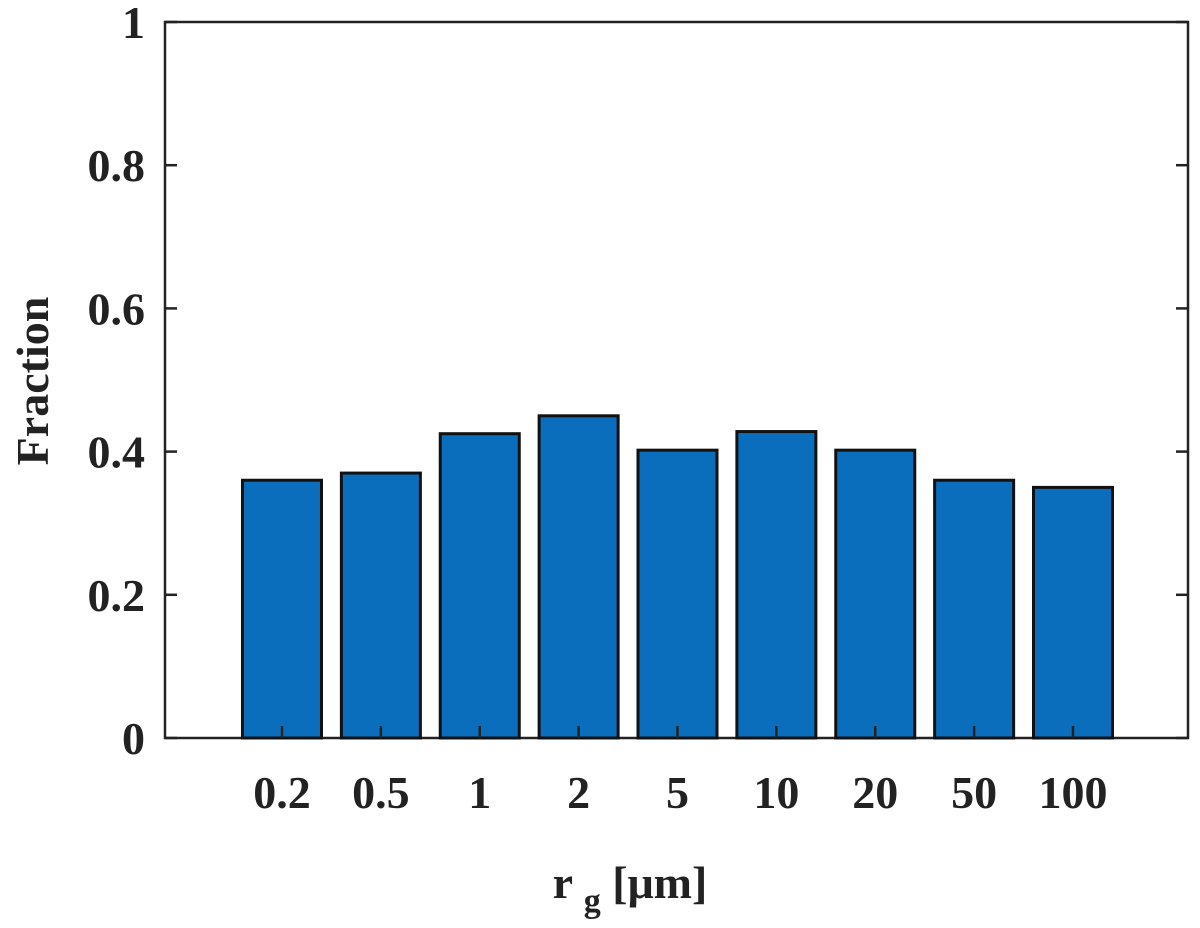 The image size is (1200, 928). I want to click on y-tick-label: 0.8, so click(117, 165).